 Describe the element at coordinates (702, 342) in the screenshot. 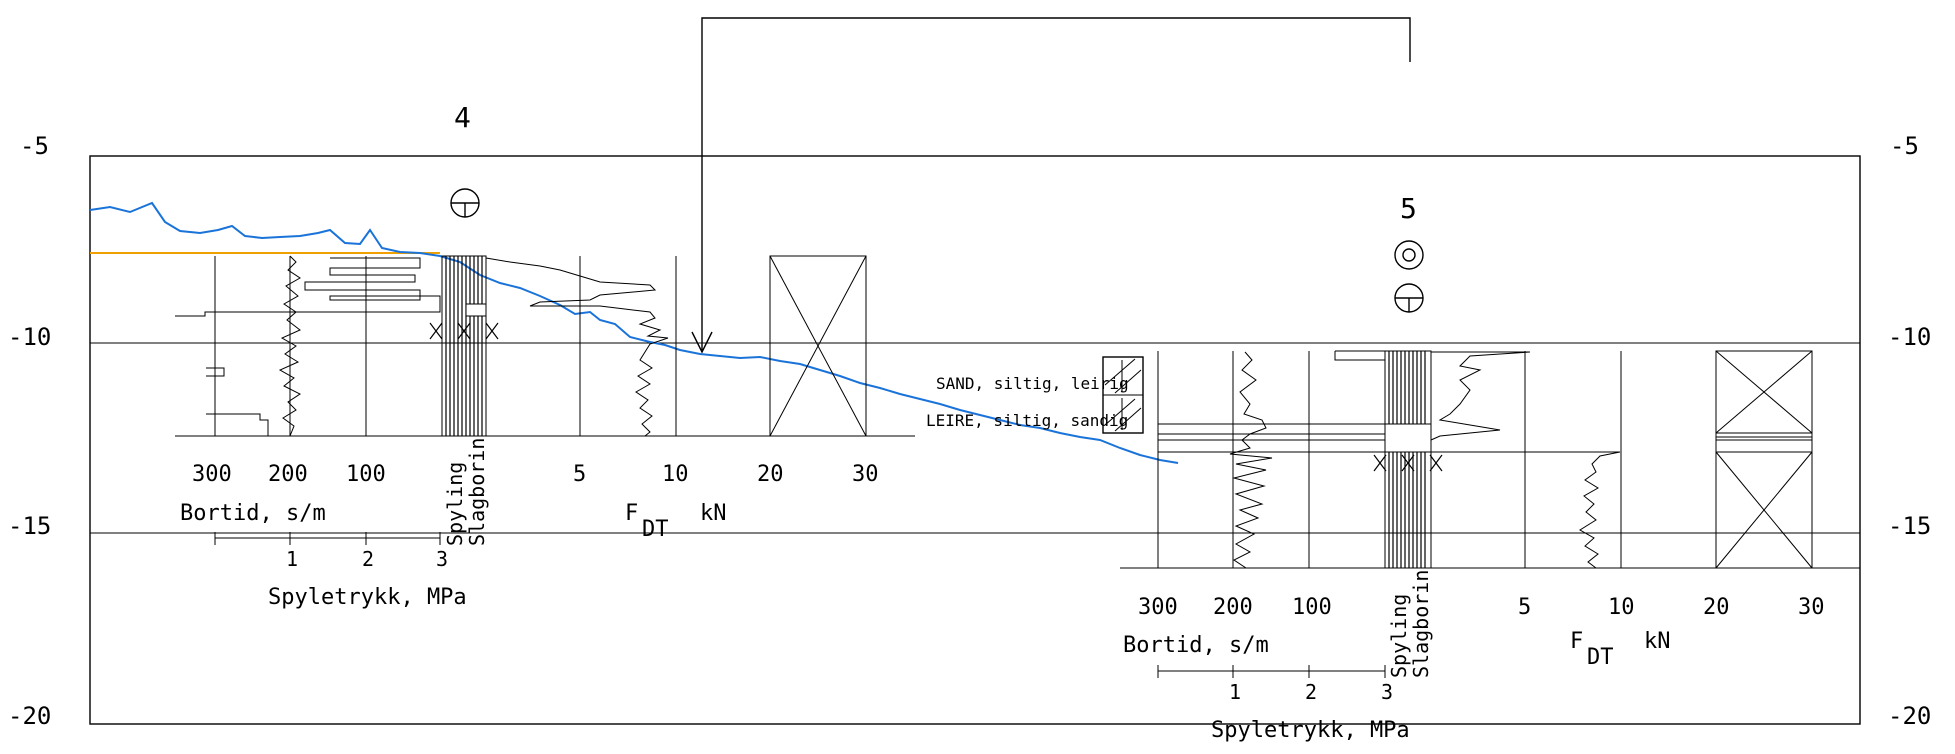

I see `connector-arrowhead` at that location.